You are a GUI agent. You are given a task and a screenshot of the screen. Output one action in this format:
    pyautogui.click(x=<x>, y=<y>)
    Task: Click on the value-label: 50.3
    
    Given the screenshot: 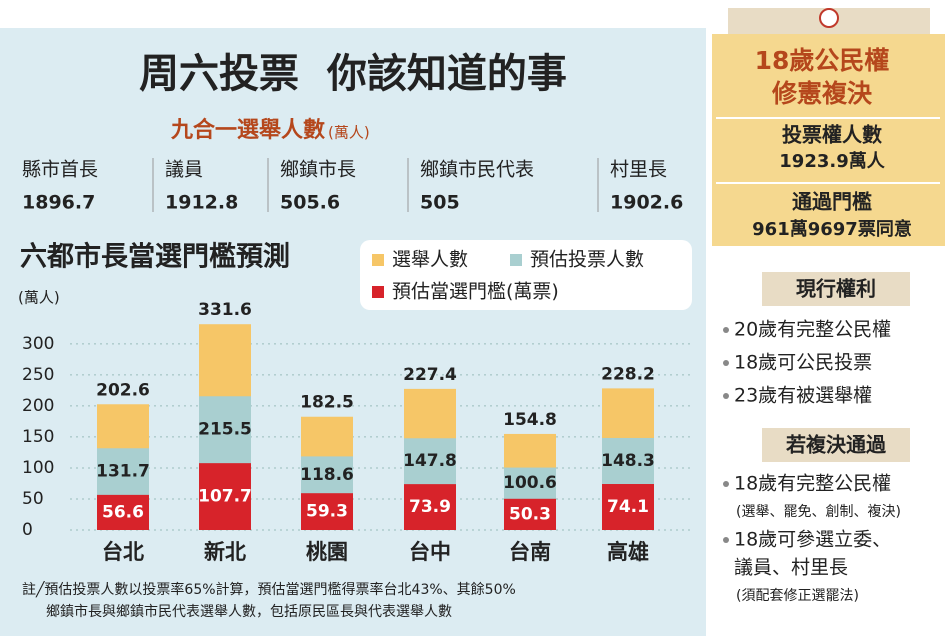 What is the action you would take?
    pyautogui.click(x=530, y=514)
    